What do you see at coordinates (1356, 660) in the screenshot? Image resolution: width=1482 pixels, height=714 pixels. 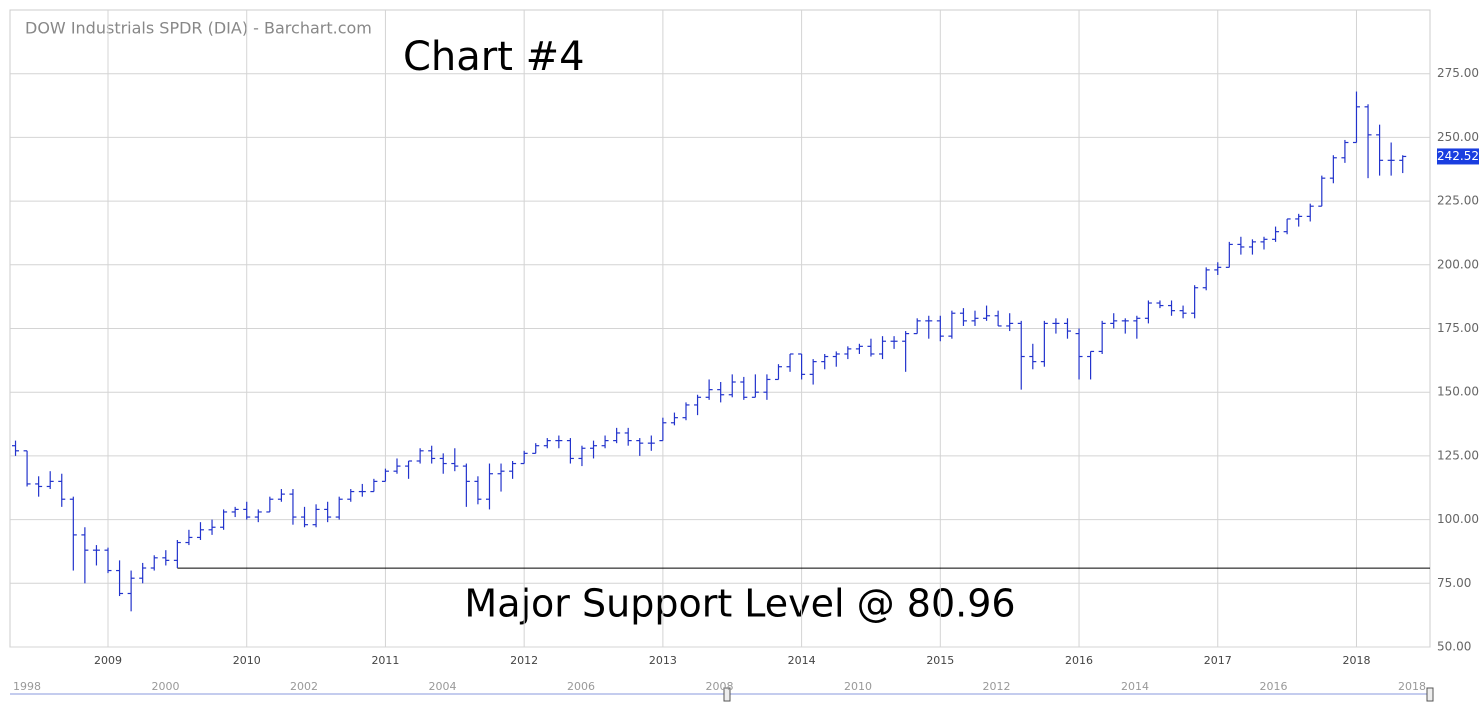 I see `x-tick-label: 2018` at bounding box center [1356, 660].